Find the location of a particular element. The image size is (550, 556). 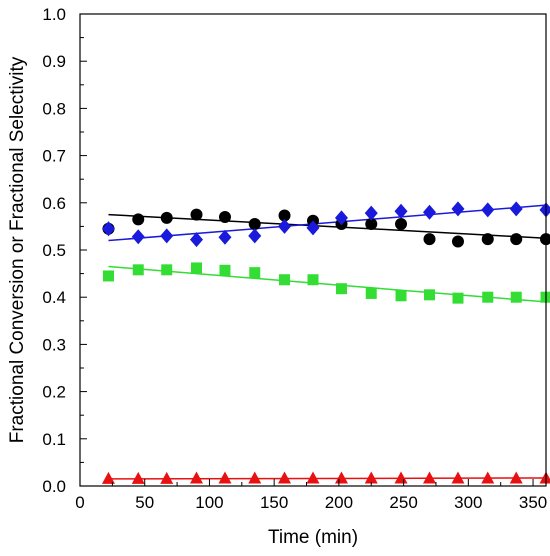

x-tick-label: 250 is located at coordinates (403, 502).